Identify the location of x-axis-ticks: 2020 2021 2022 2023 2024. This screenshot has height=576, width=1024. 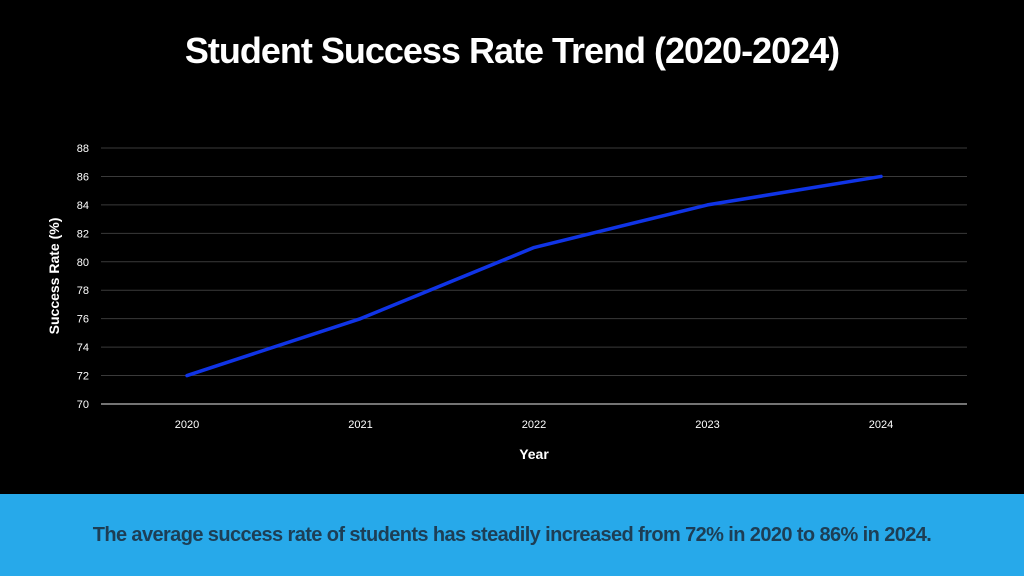
(534, 425).